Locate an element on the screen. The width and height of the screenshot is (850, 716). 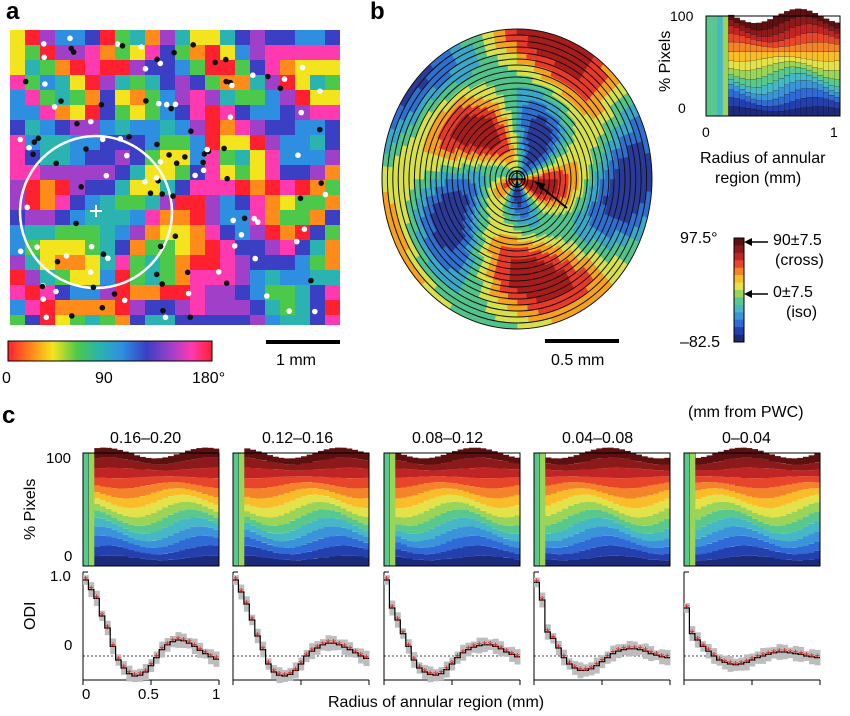
inset-xtick-1: 1 is located at coordinates (834, 132).